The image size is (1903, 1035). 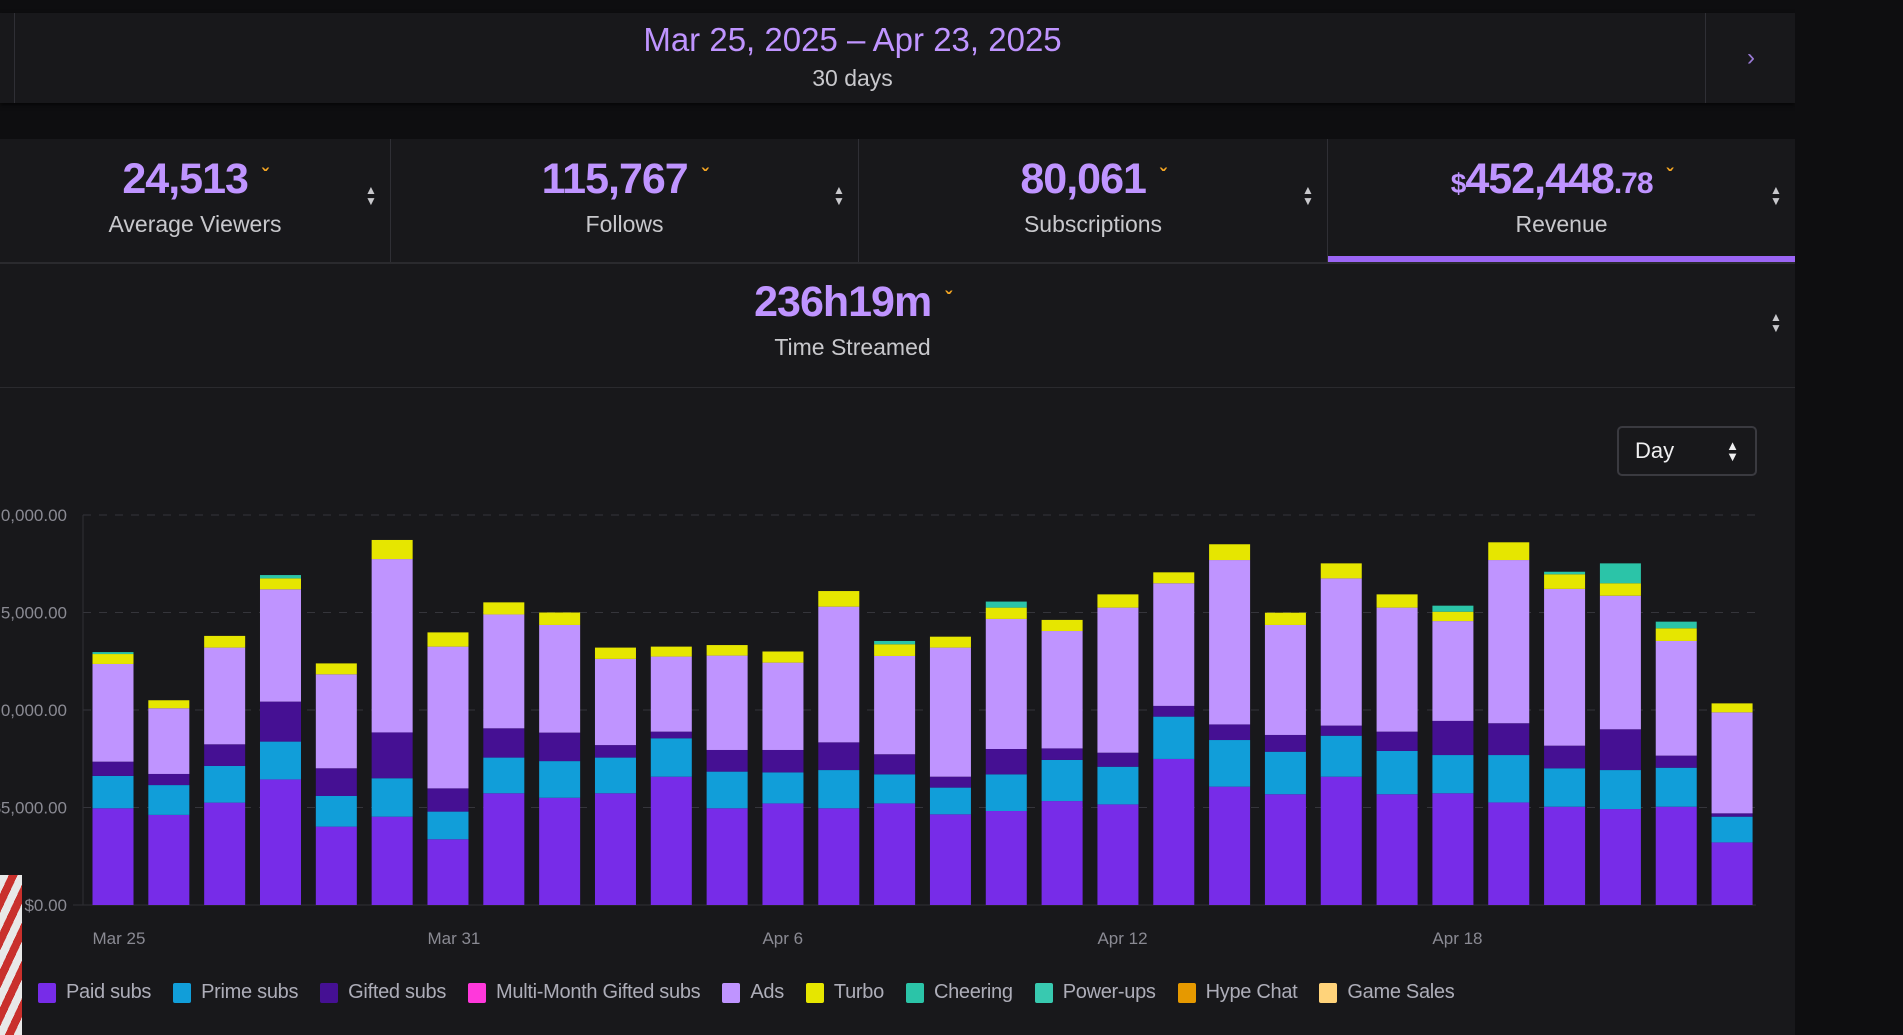 What do you see at coordinates (897, 325) in the screenshot?
I see `stat-time-streamed: 236h19m ˇ Time Streamed ▲ ▼` at bounding box center [897, 325].